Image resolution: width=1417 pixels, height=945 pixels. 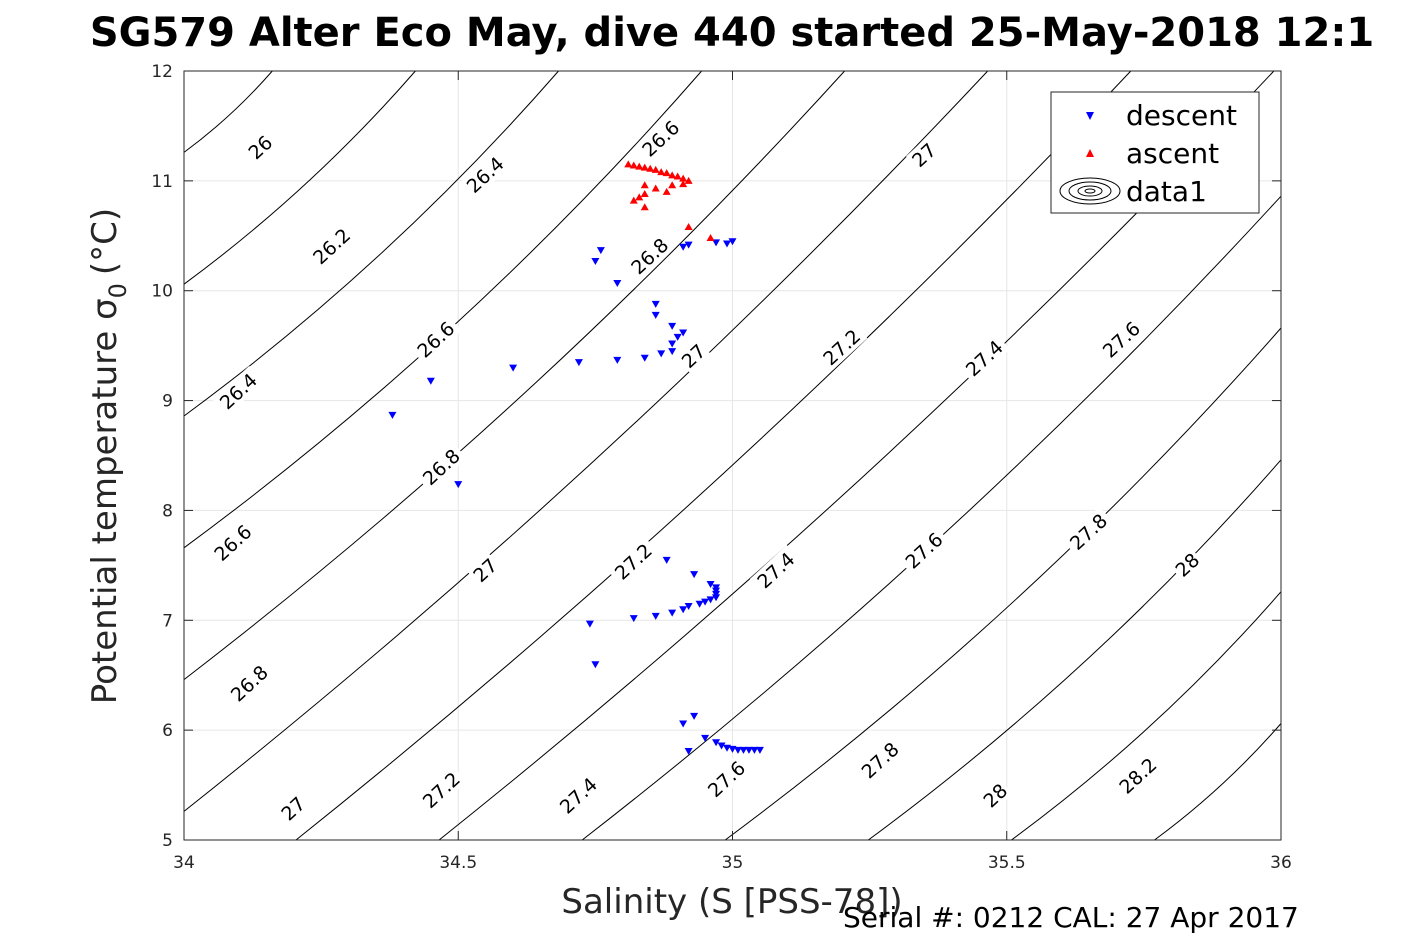 What do you see at coordinates (162, 292) in the screenshot?
I see `y-tick-label: 10` at bounding box center [162, 292].